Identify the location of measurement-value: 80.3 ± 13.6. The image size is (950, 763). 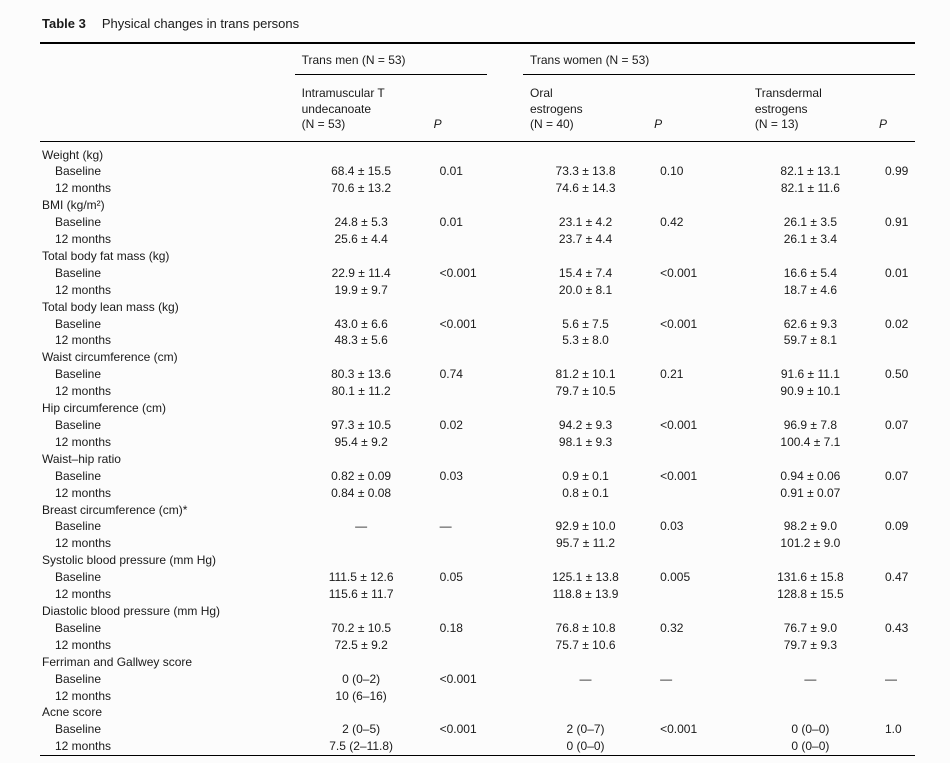
(361, 374).